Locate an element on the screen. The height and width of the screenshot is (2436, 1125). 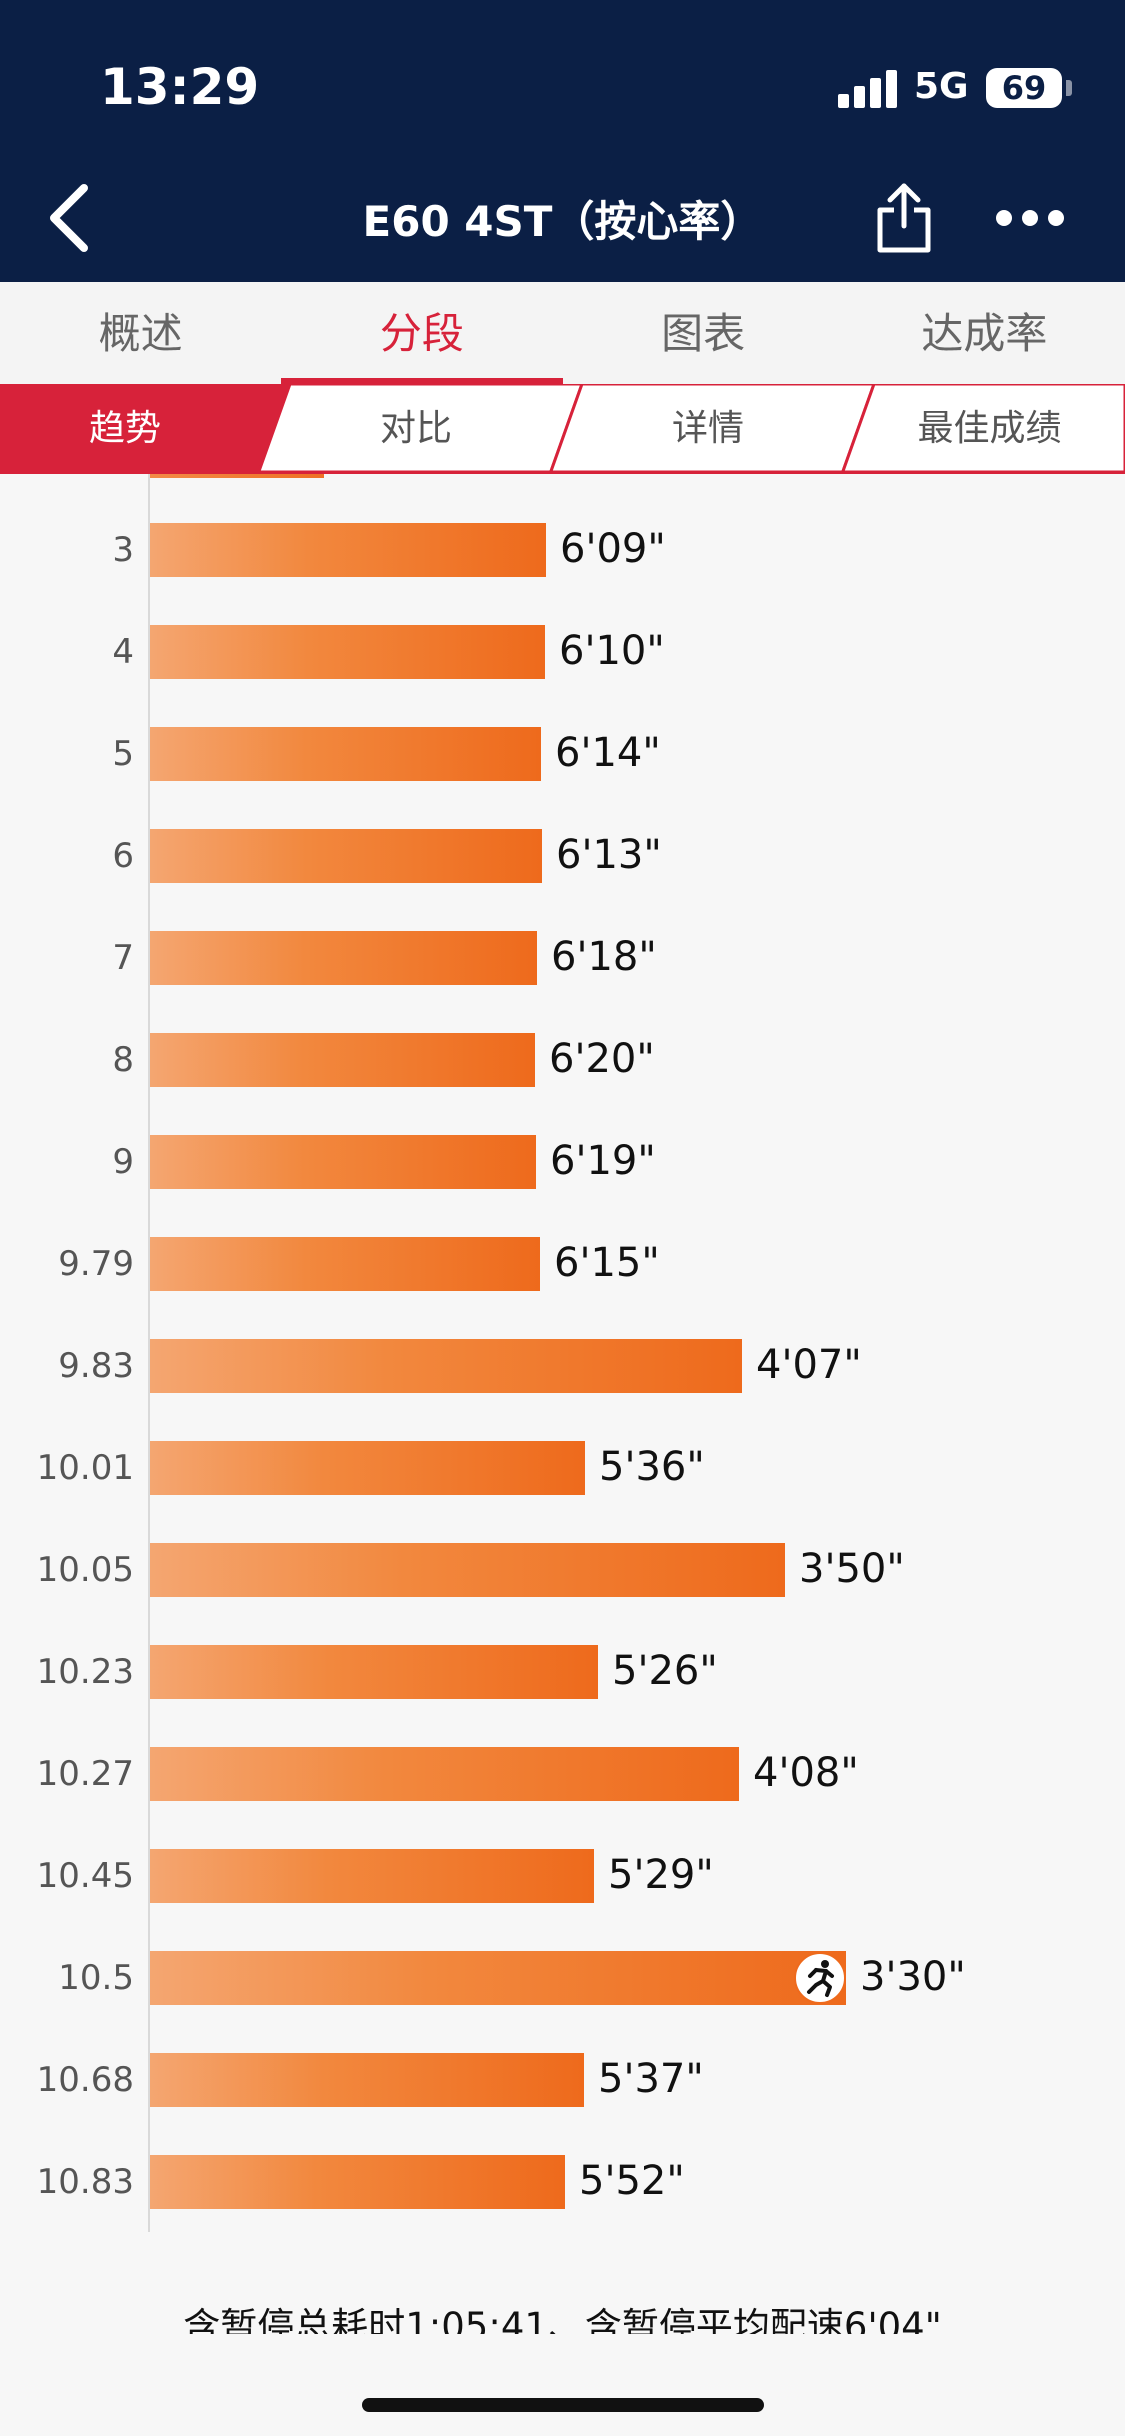
sub-tabs-shape is located at coordinates (562, 429).